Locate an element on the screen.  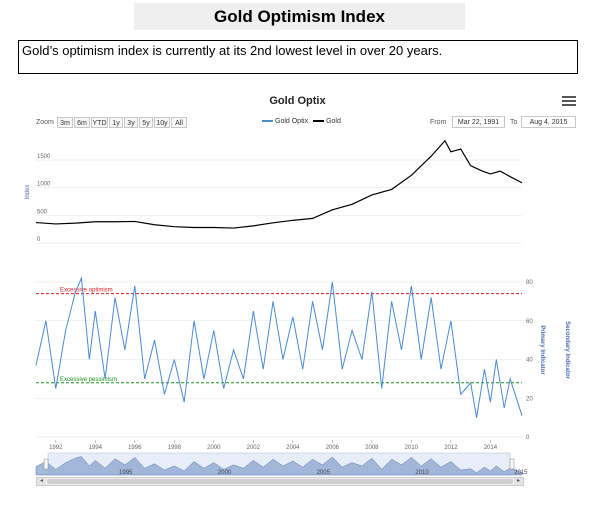
zoom-label: Zoom is located at coordinates (45, 122).